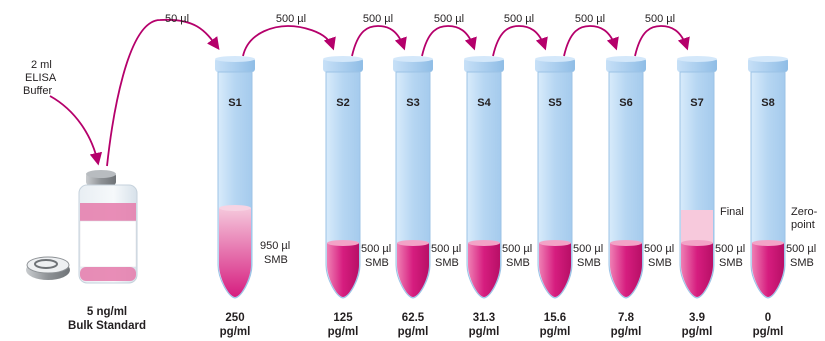 The height and width of the screenshot is (341, 825). Describe the element at coordinates (427, 197) in the screenshot. I see `tube-s3: S3 500 µl SMB 62.5 pg/ml` at that location.